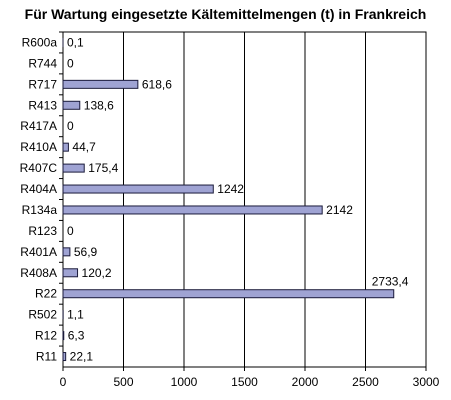  What do you see at coordinates (75, 42) in the screenshot?
I see `value-label: 0,1` at bounding box center [75, 42].